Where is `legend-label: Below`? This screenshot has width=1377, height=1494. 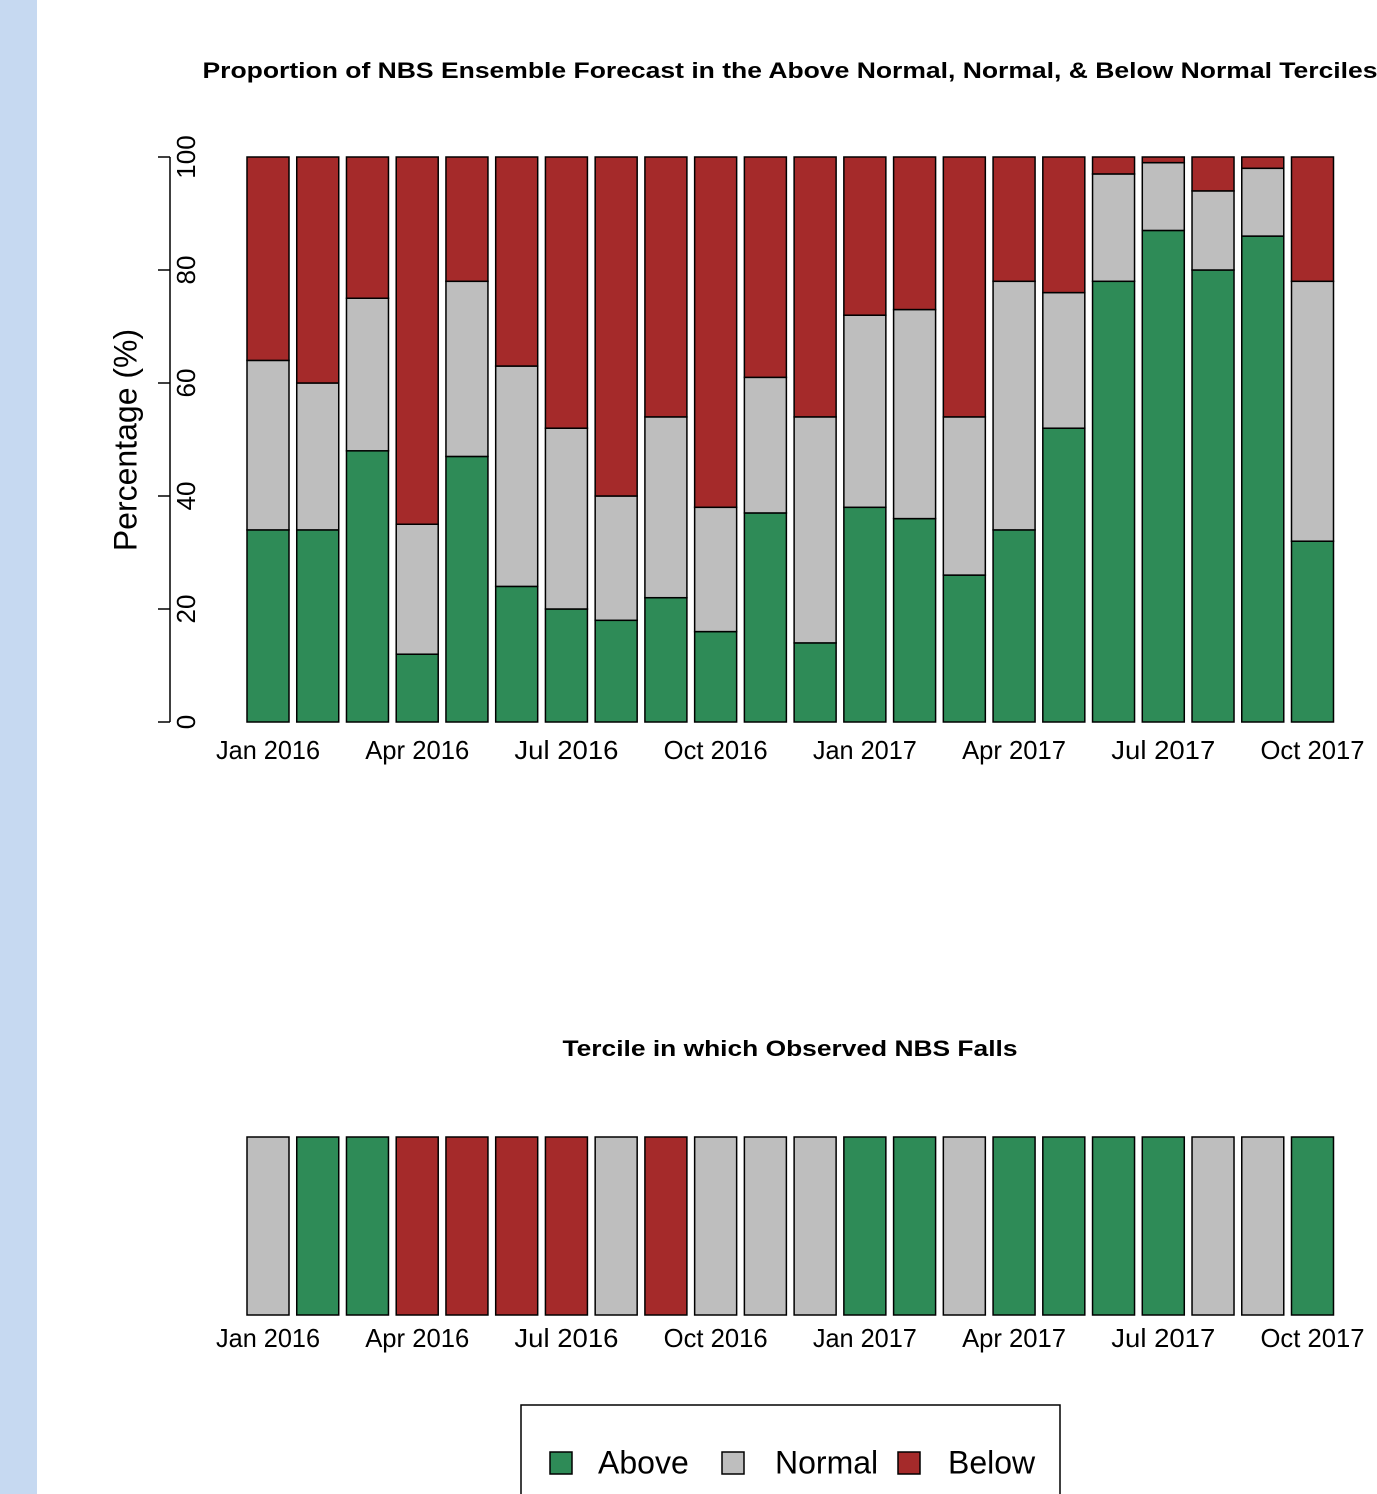 legend-label: Below is located at coordinates (992, 1462).